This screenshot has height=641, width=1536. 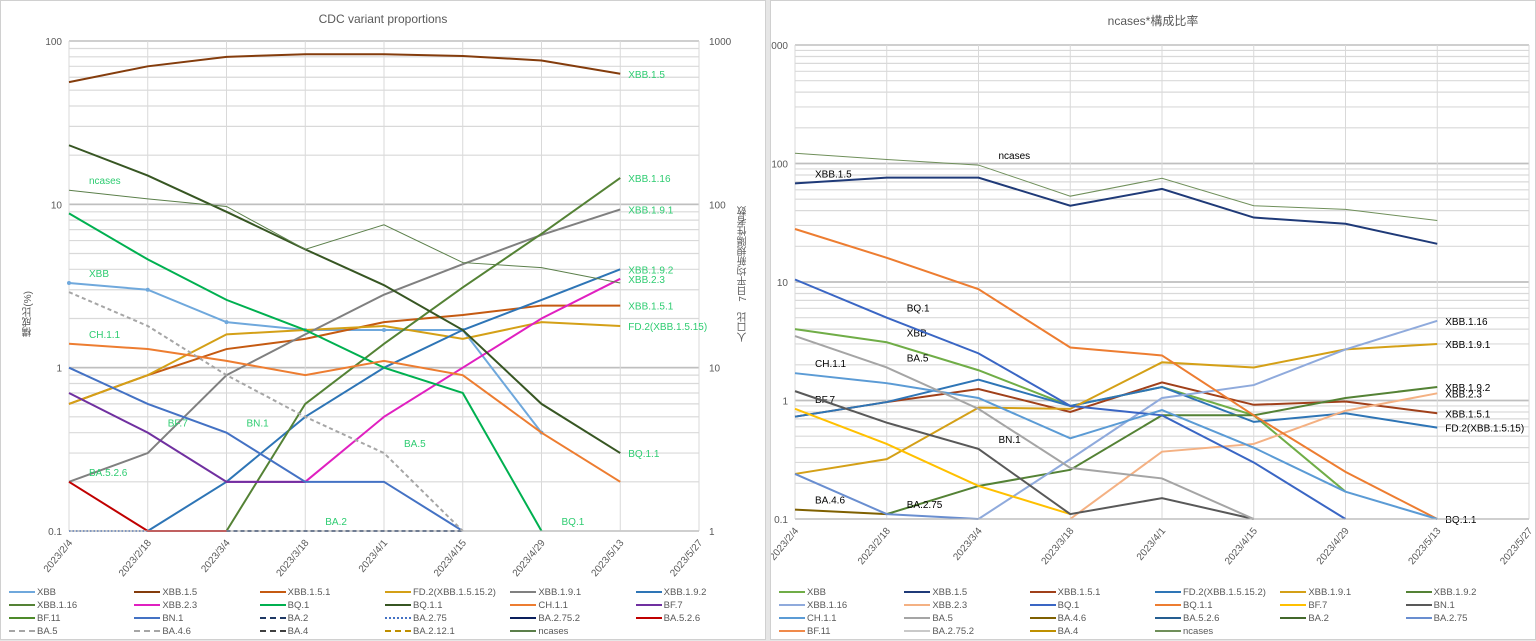 I want to click on legend-item: BQ.1, so click(x=1092, y=605).